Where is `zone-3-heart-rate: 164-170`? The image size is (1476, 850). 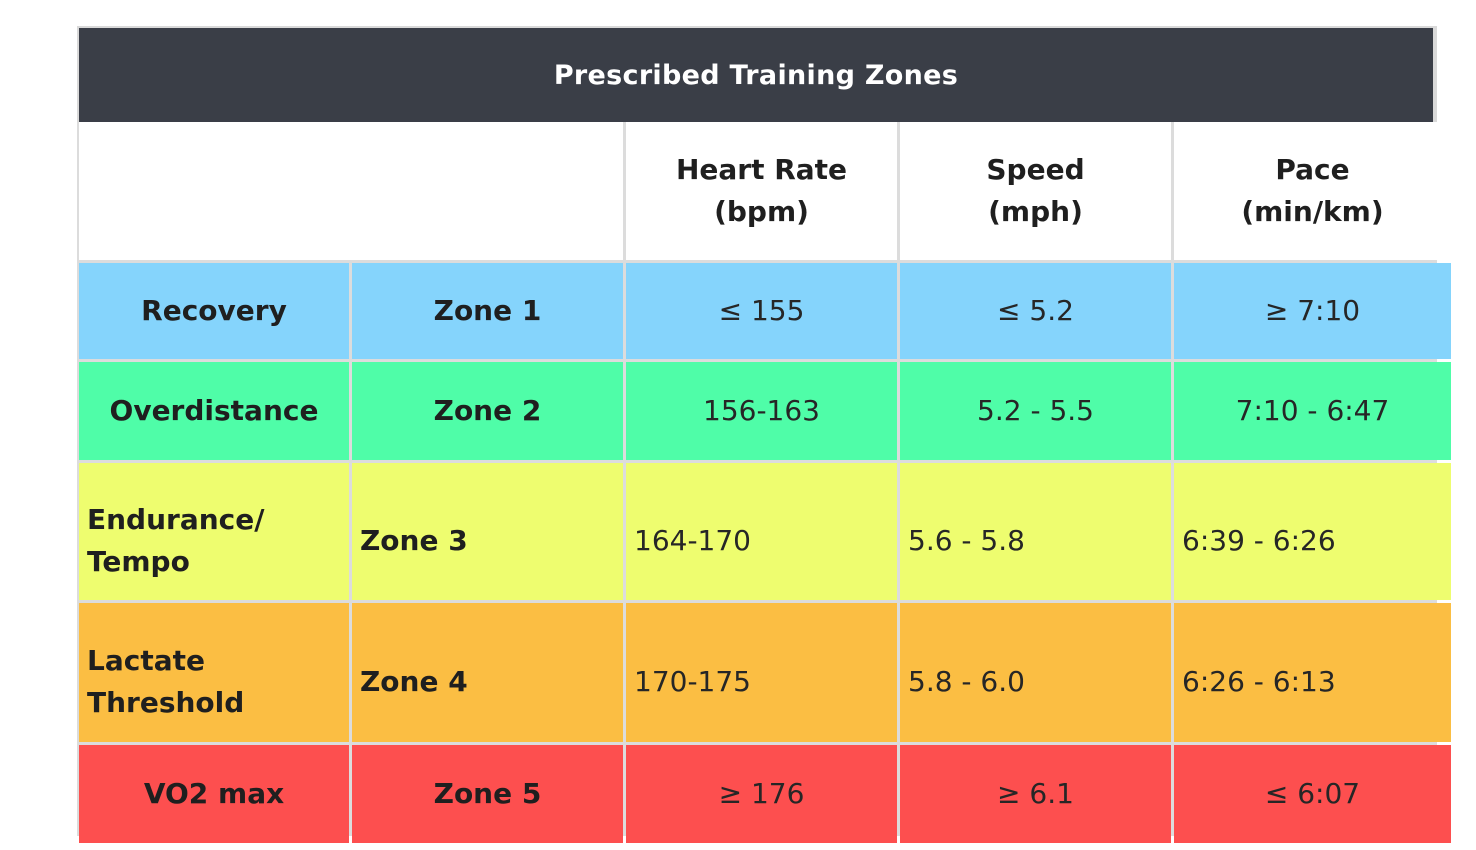
zone-3-heart-rate: 164-170 is located at coordinates (761, 531).